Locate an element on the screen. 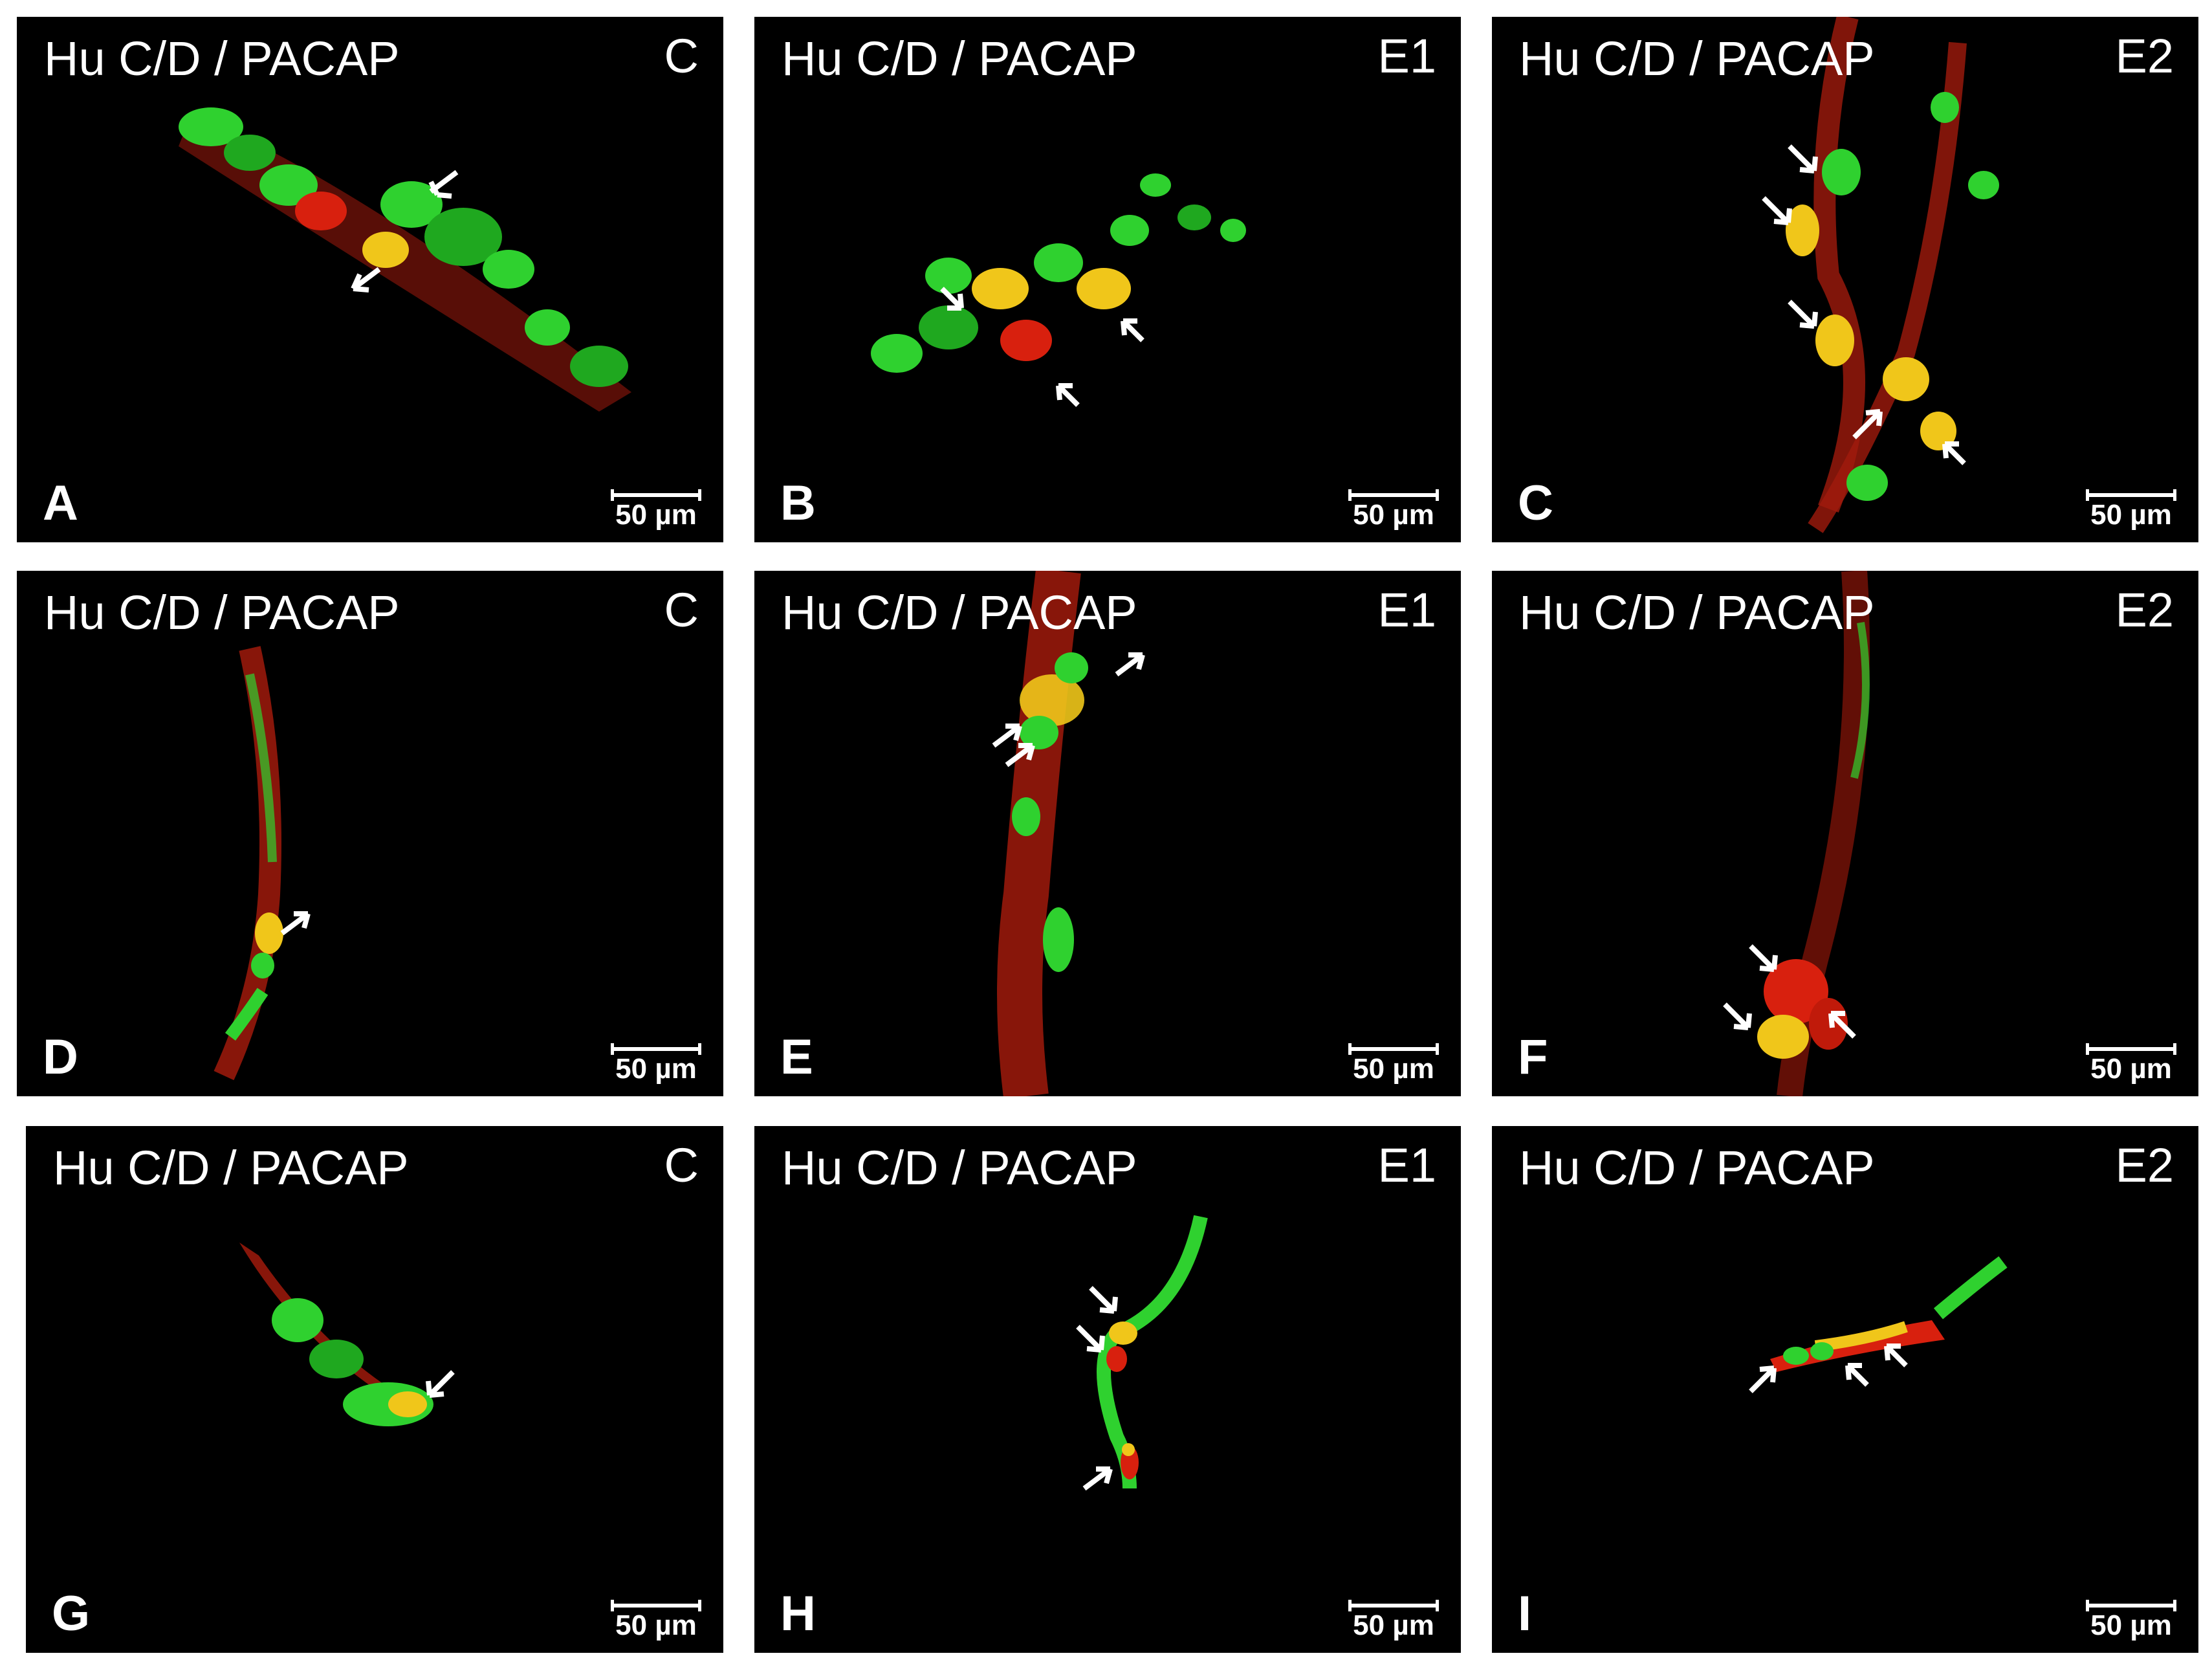 This screenshot has height=1669, width=2212. micrograph-panel-i: Hu C/D / PACAP E2 I 50 µm is located at coordinates (1845, 1389).